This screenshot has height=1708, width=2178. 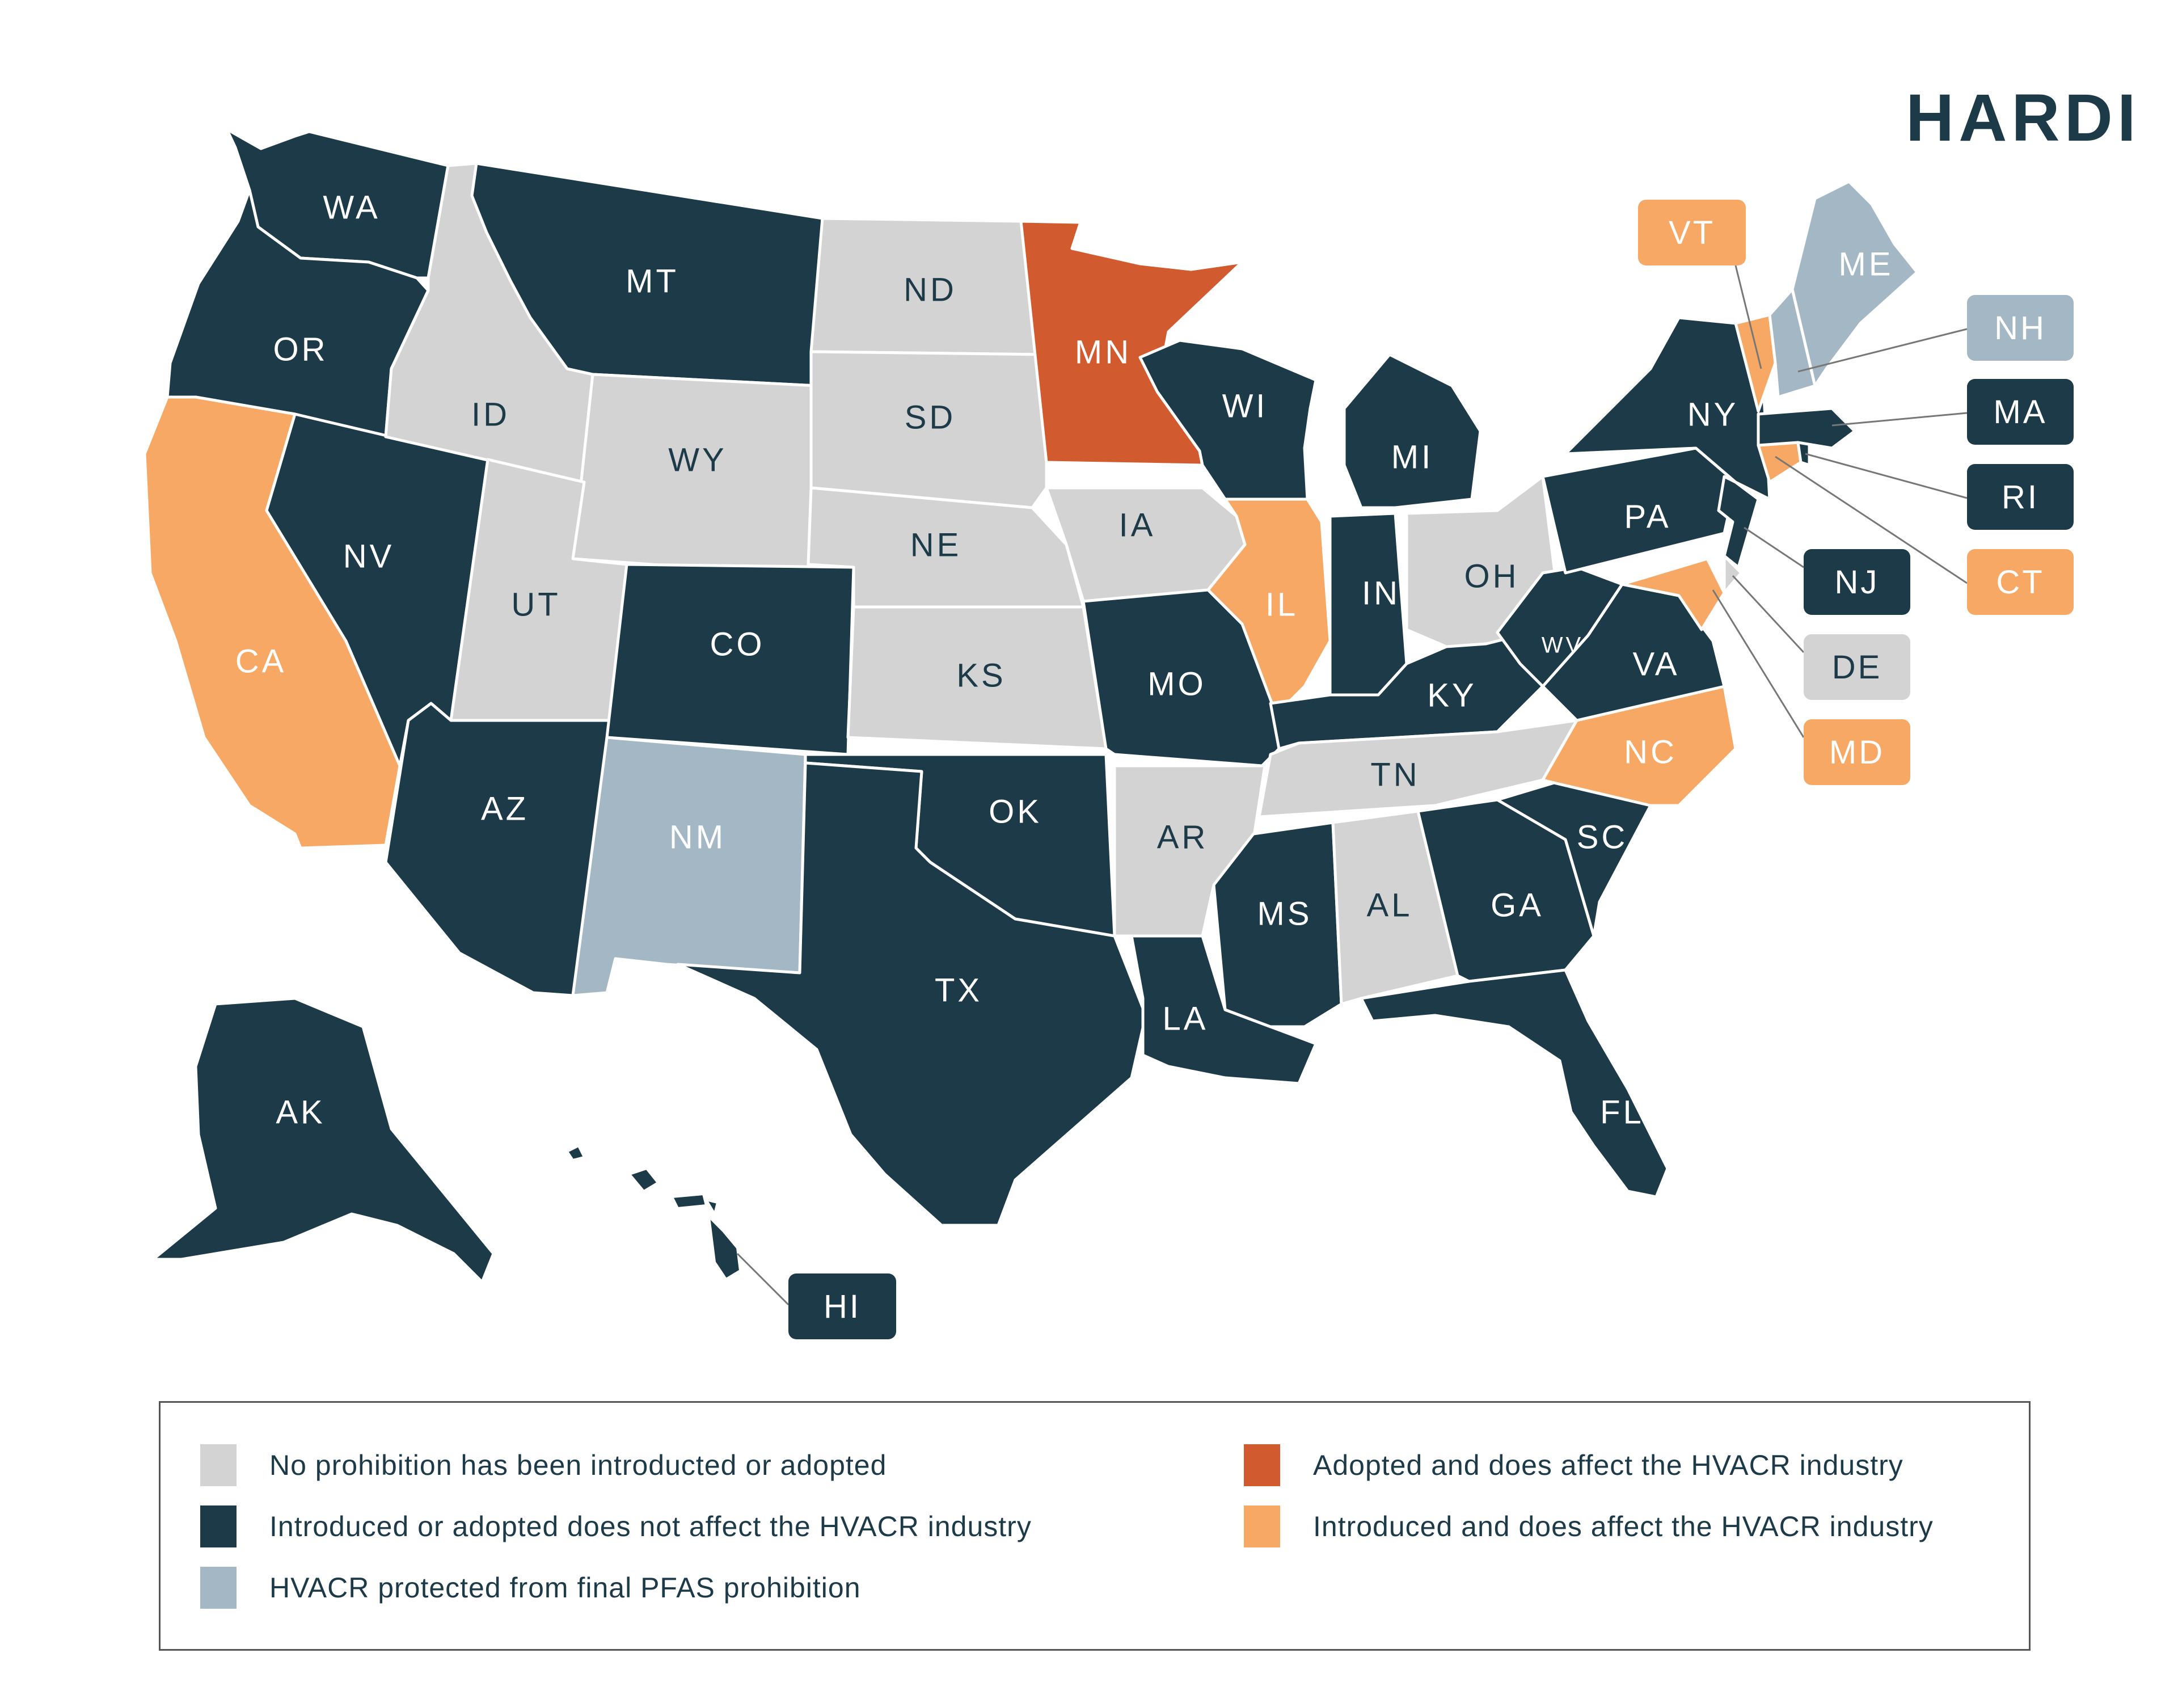 What do you see at coordinates (1647, 516) in the screenshot?
I see `state-label-pa: PA` at bounding box center [1647, 516].